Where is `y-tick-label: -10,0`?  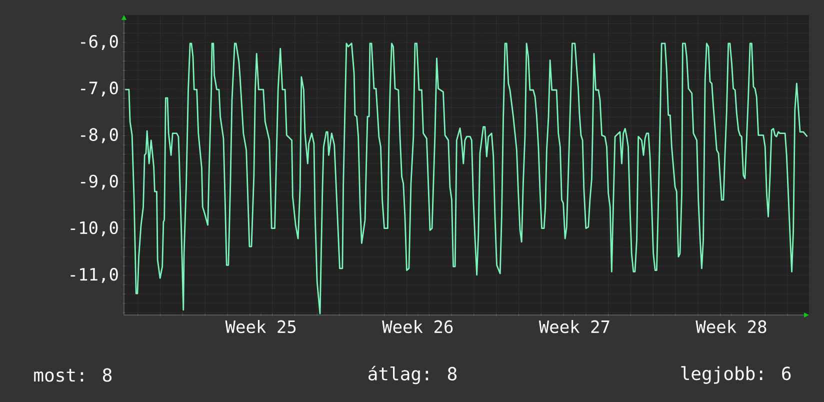 y-tick-label: -10,0 is located at coordinates (94, 228).